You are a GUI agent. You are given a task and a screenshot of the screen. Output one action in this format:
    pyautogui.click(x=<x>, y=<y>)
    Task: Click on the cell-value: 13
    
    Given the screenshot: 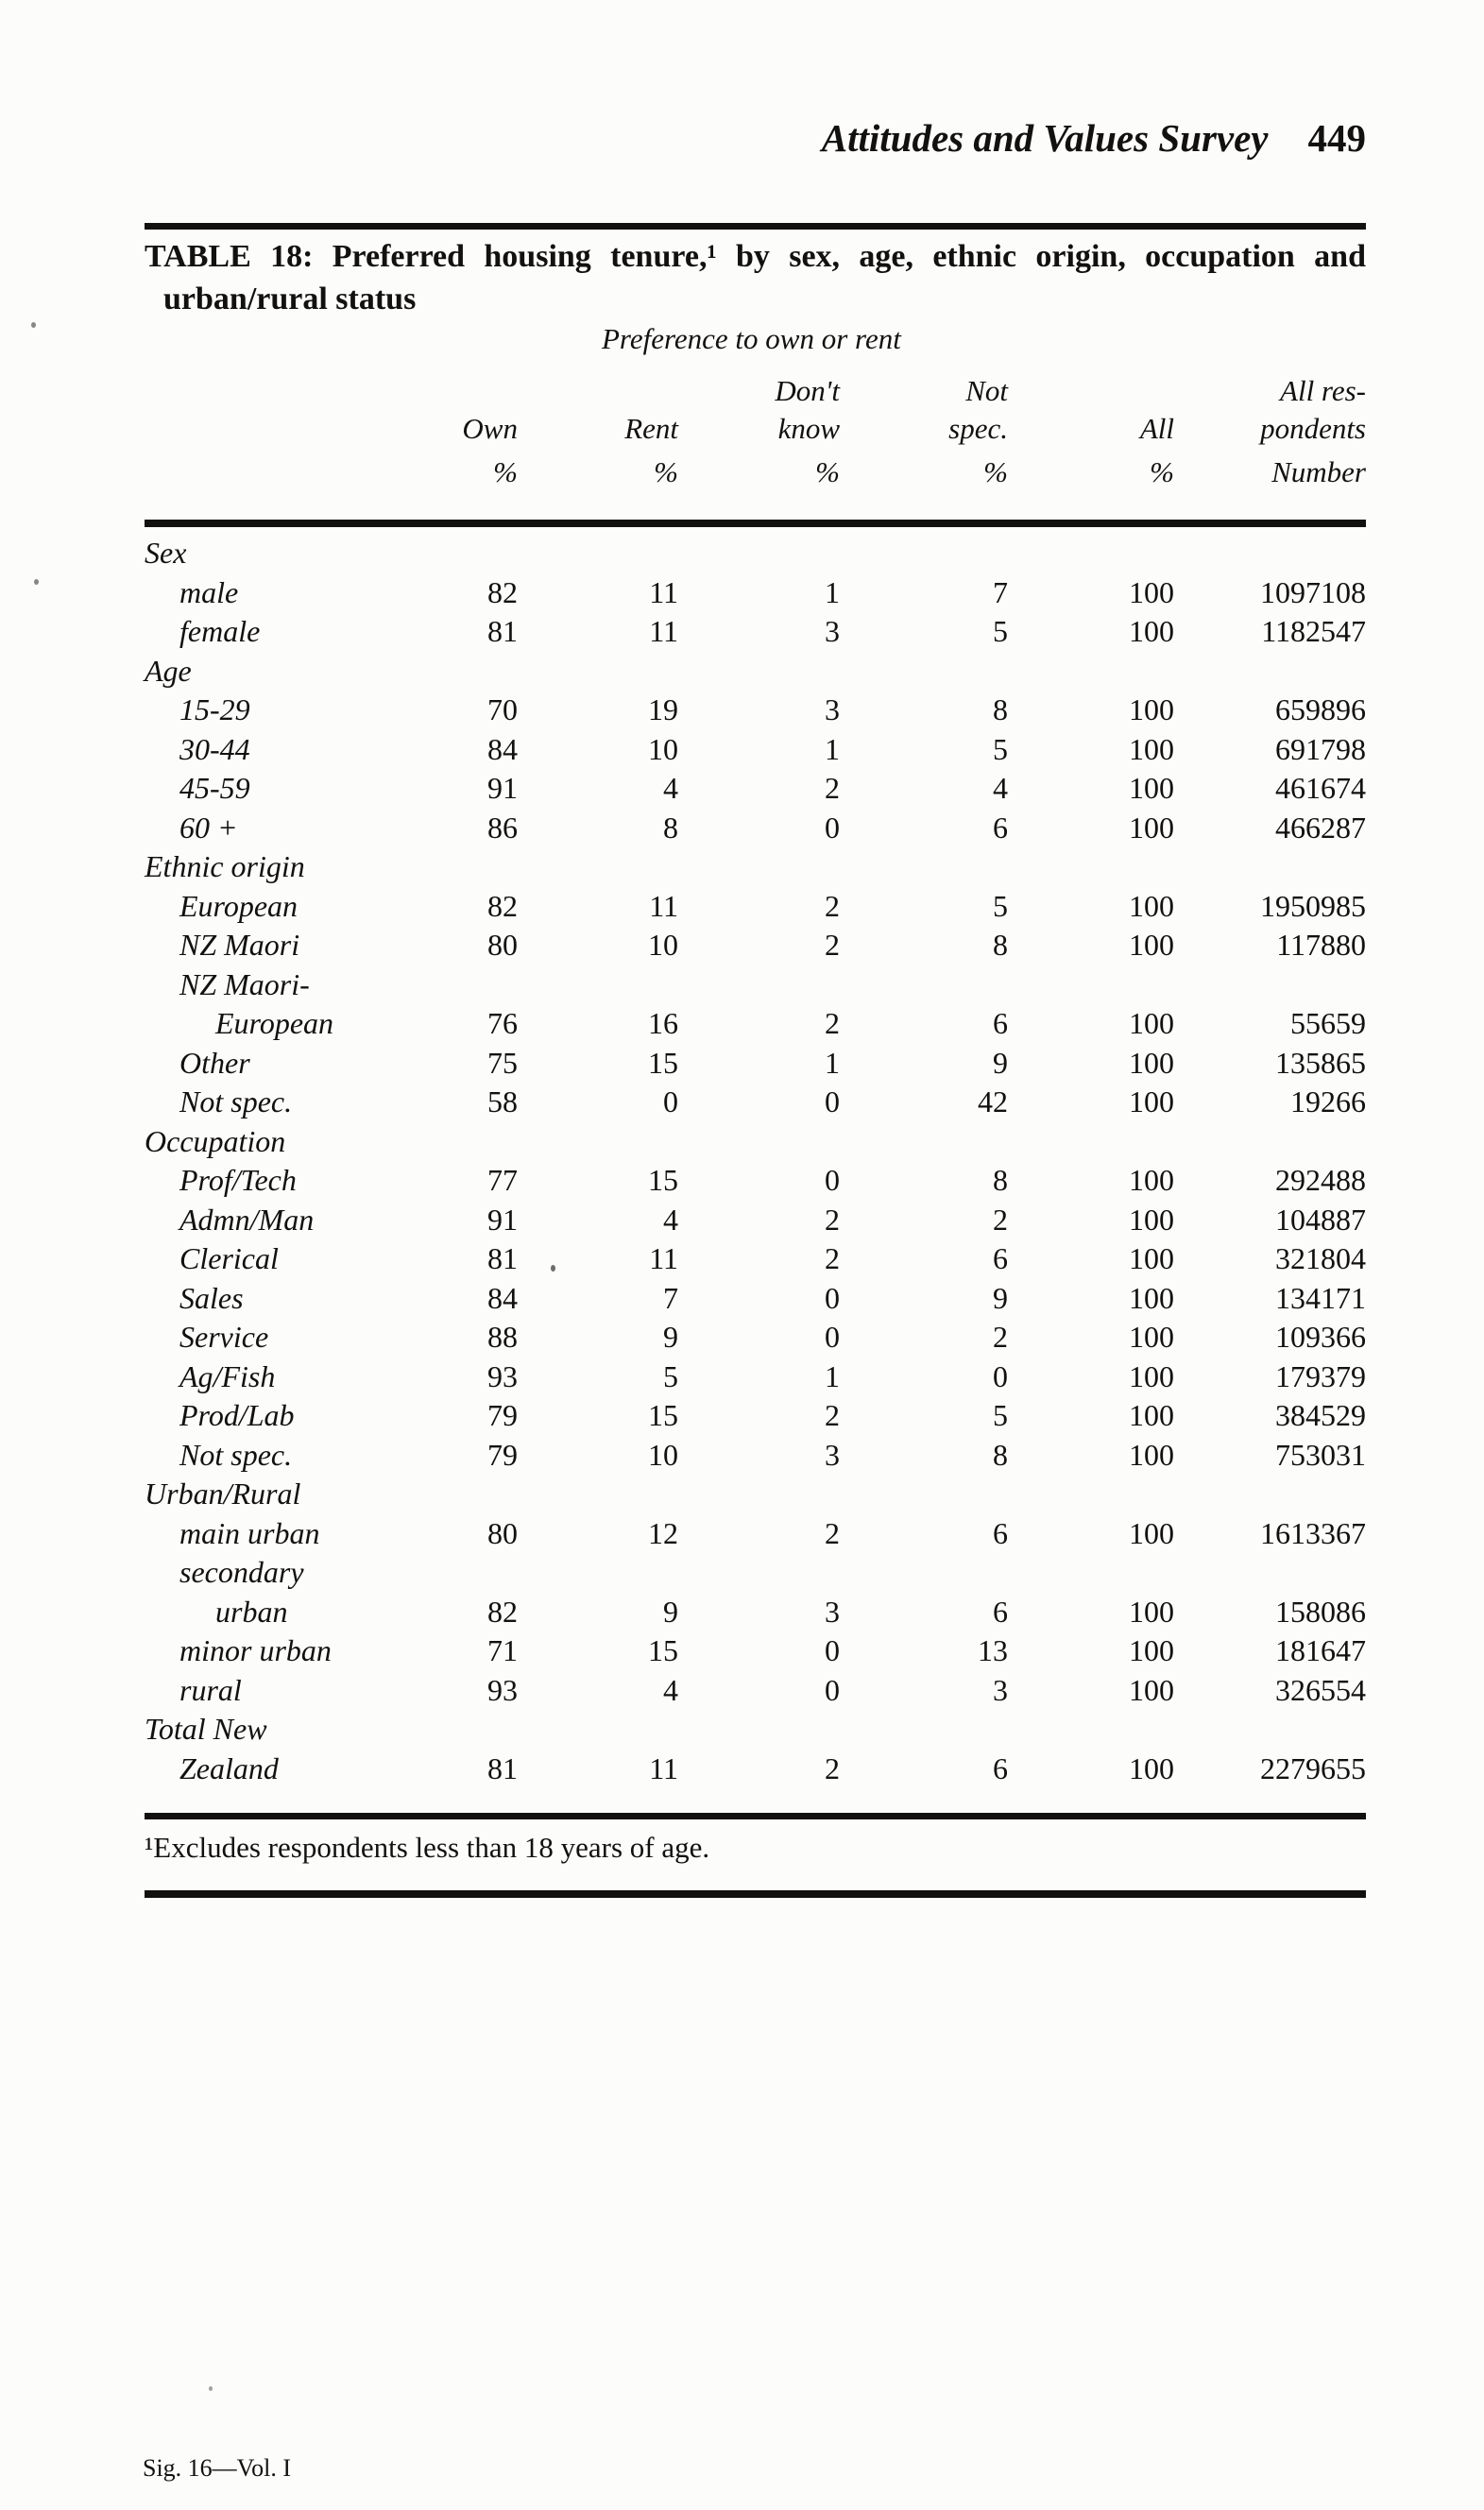 What is the action you would take?
    pyautogui.click(x=993, y=1650)
    